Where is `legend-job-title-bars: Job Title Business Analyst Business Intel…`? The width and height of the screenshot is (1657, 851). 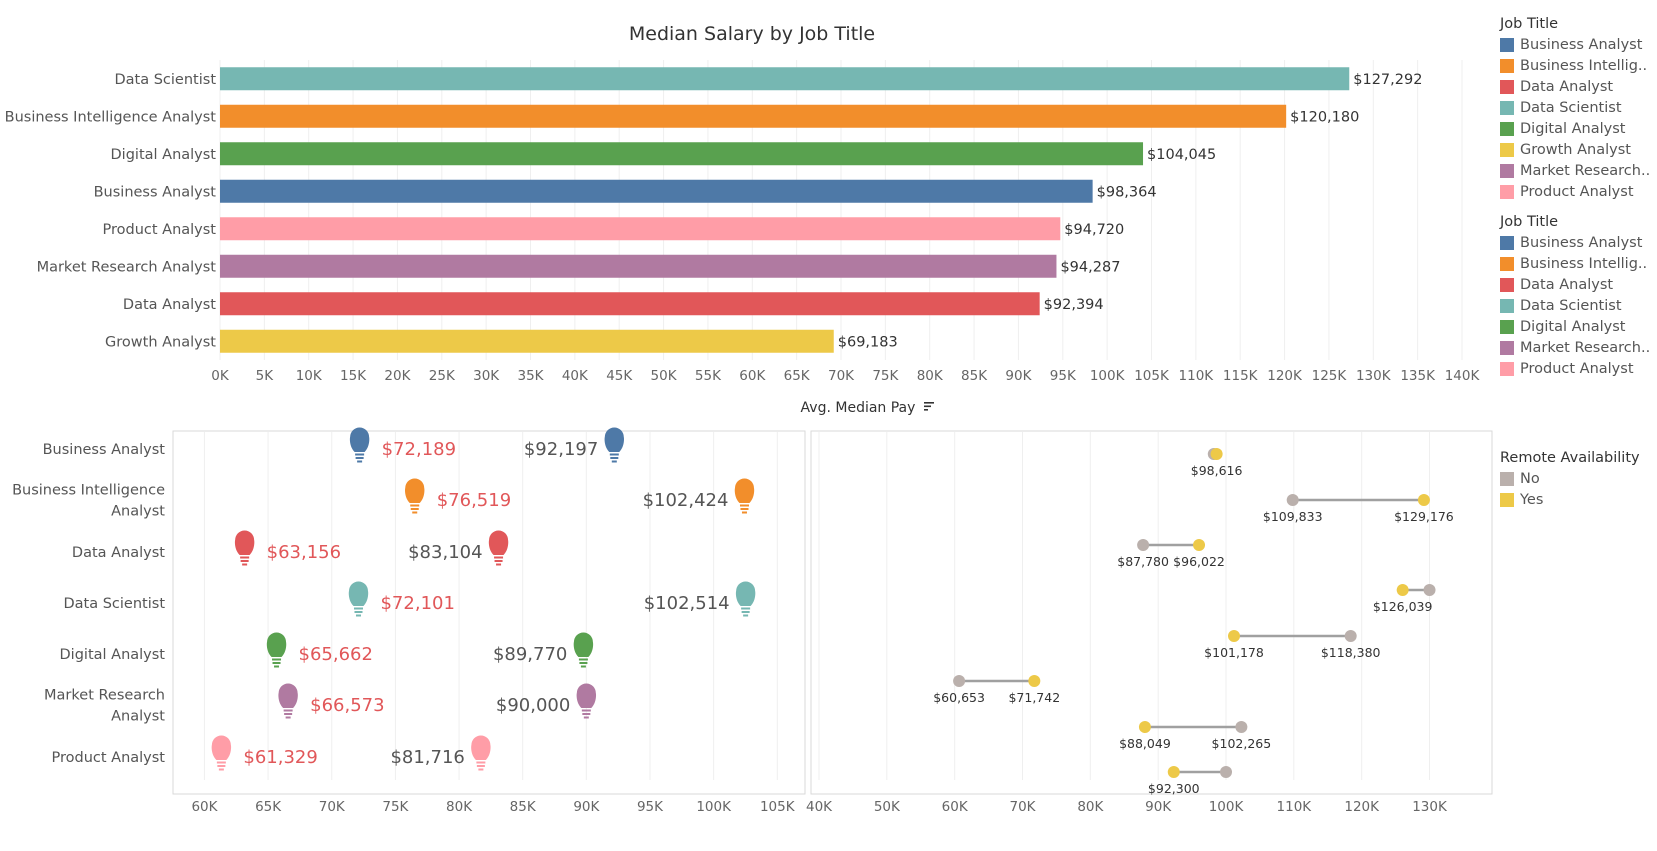
legend-job-title-bars: Job Title Business Analyst Business Intel… is located at coordinates (1575, 108).